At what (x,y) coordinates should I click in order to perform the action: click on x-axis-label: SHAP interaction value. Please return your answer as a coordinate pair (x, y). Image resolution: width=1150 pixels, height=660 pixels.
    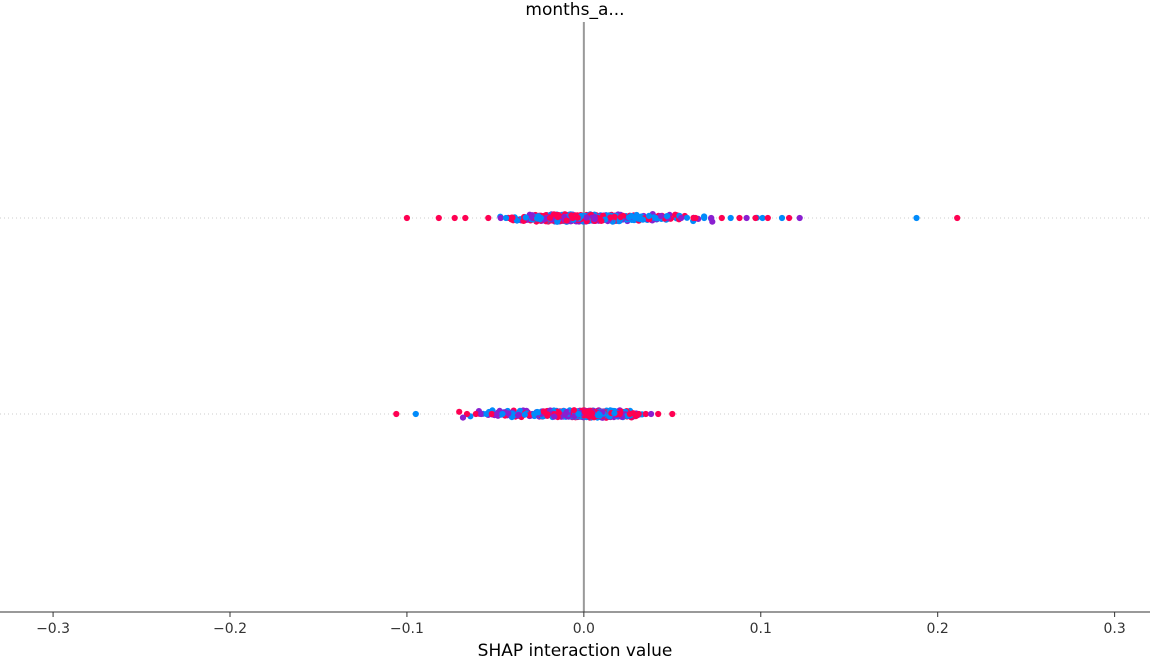
    Looking at the image, I should click on (575, 650).